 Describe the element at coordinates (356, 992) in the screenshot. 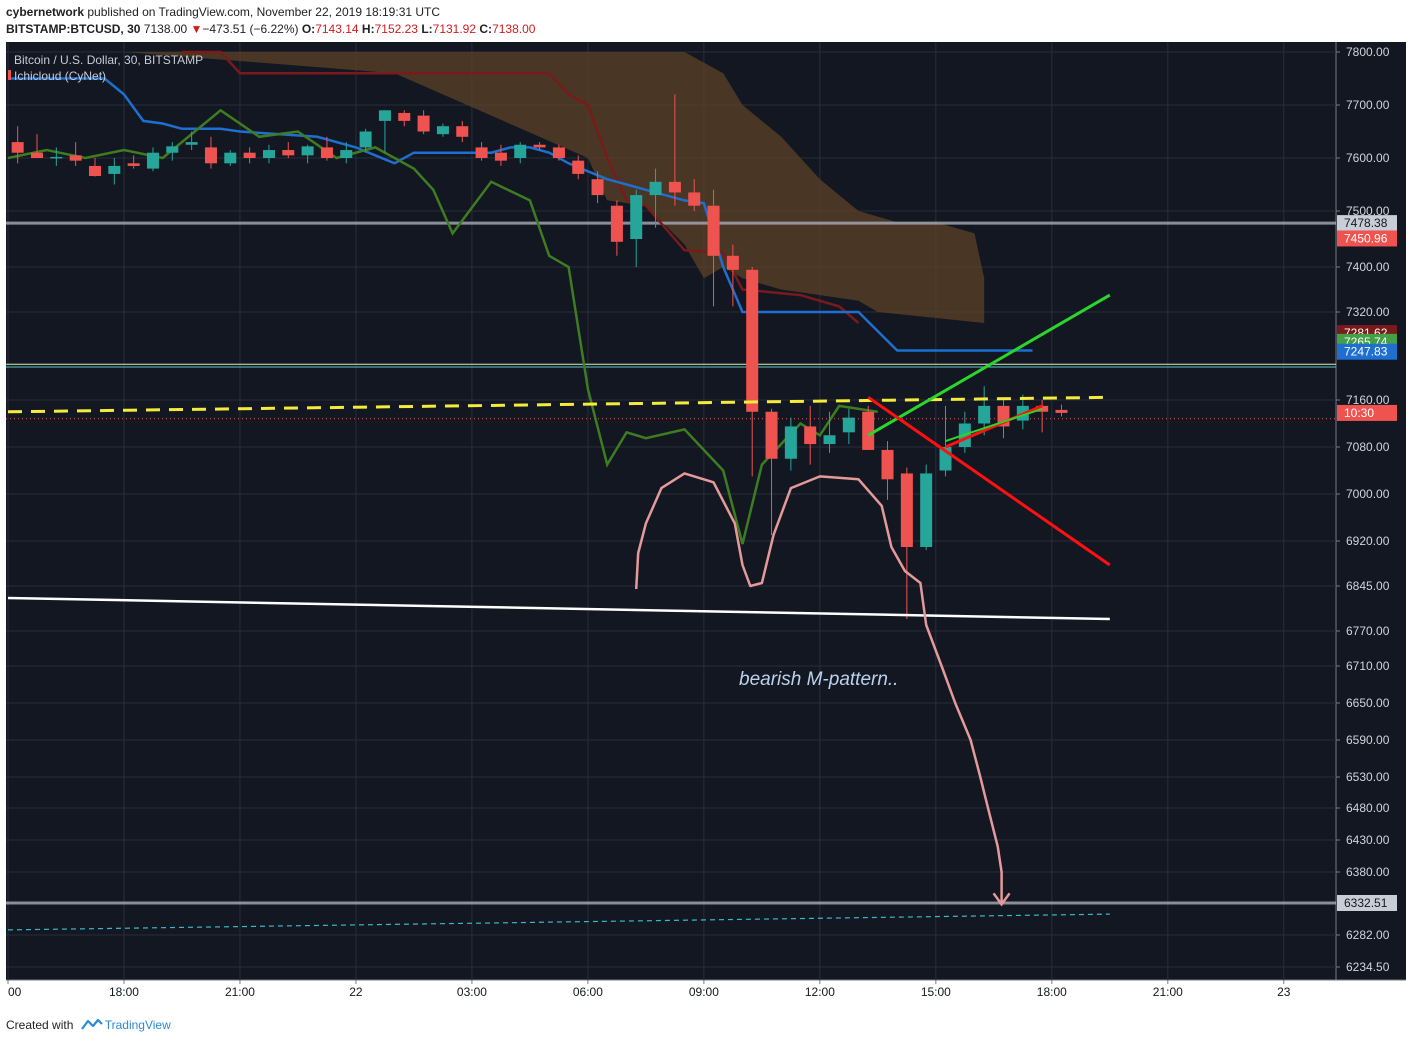

I see `time-tick-label: 22` at that location.